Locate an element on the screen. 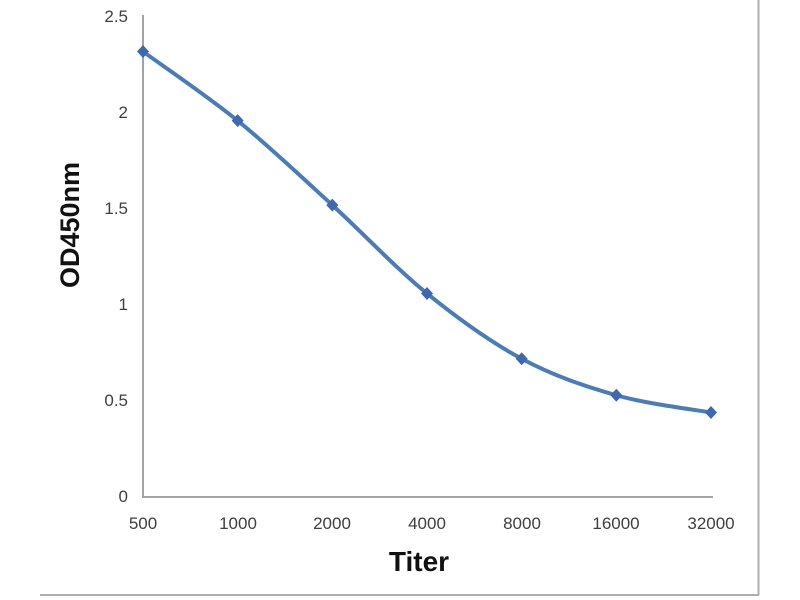 The width and height of the screenshot is (800, 600). y-tick-label: 1 is located at coordinates (123, 304).